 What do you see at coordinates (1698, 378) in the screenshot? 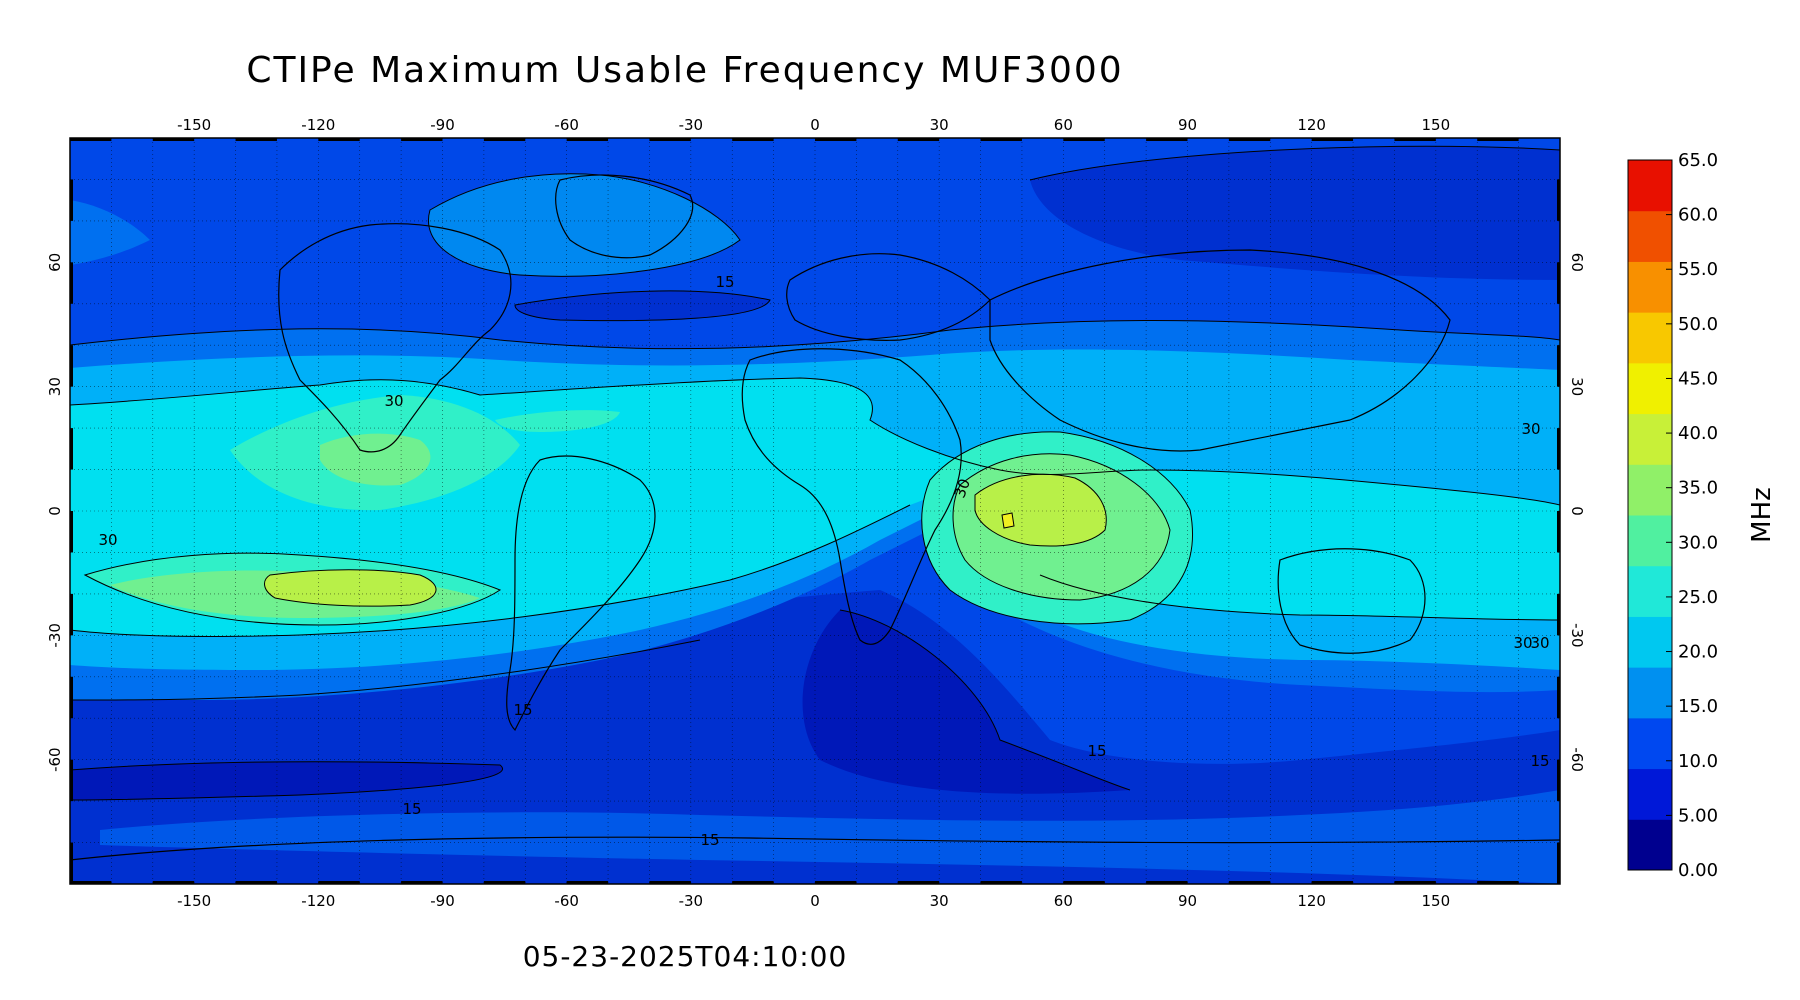
I see `colorbar-tick-label: 45.0` at bounding box center [1698, 378].